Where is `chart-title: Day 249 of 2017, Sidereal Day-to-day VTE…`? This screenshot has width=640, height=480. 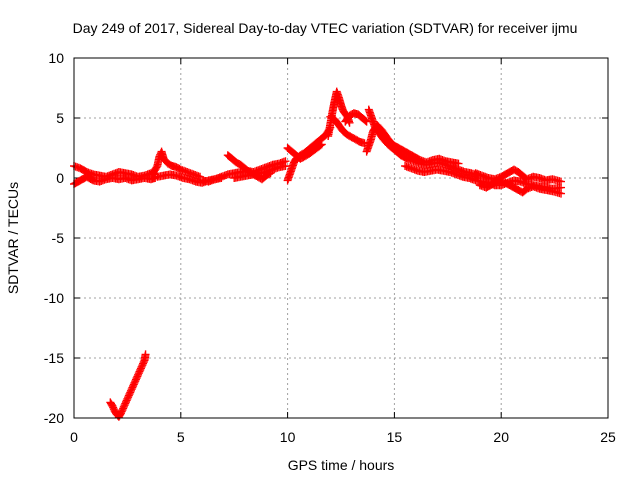
chart-title: Day 249 of 2017, Sidereal Day-to-day VTE… is located at coordinates (325, 28).